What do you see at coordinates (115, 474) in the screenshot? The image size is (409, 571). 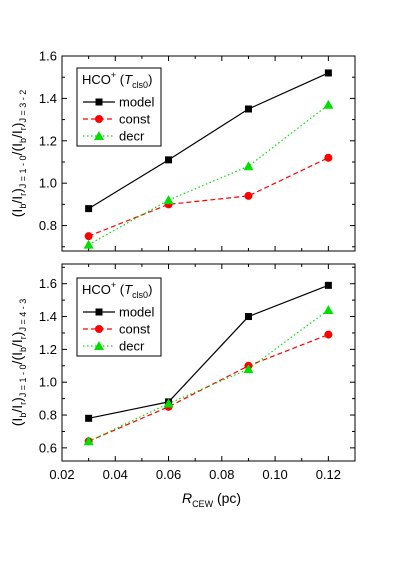 I see `x-tick-label: 0.04` at bounding box center [115, 474].